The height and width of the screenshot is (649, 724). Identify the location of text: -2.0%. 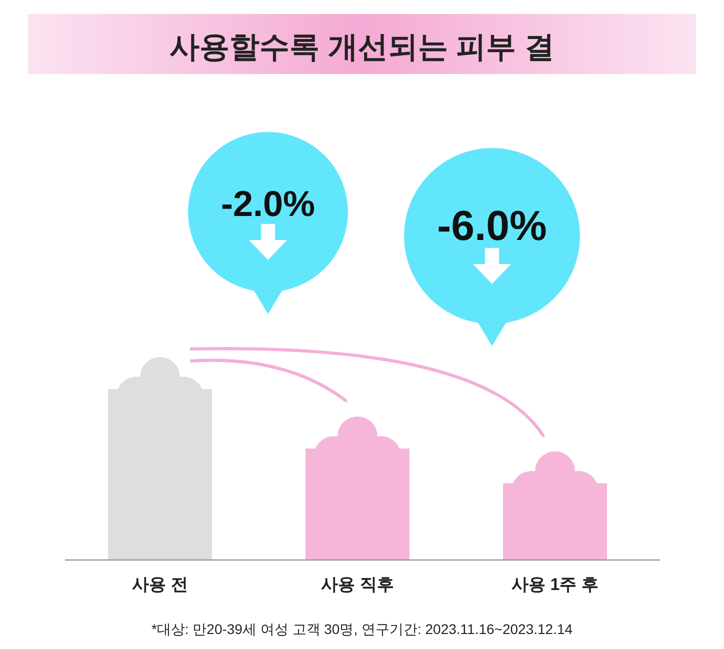
(268, 203).